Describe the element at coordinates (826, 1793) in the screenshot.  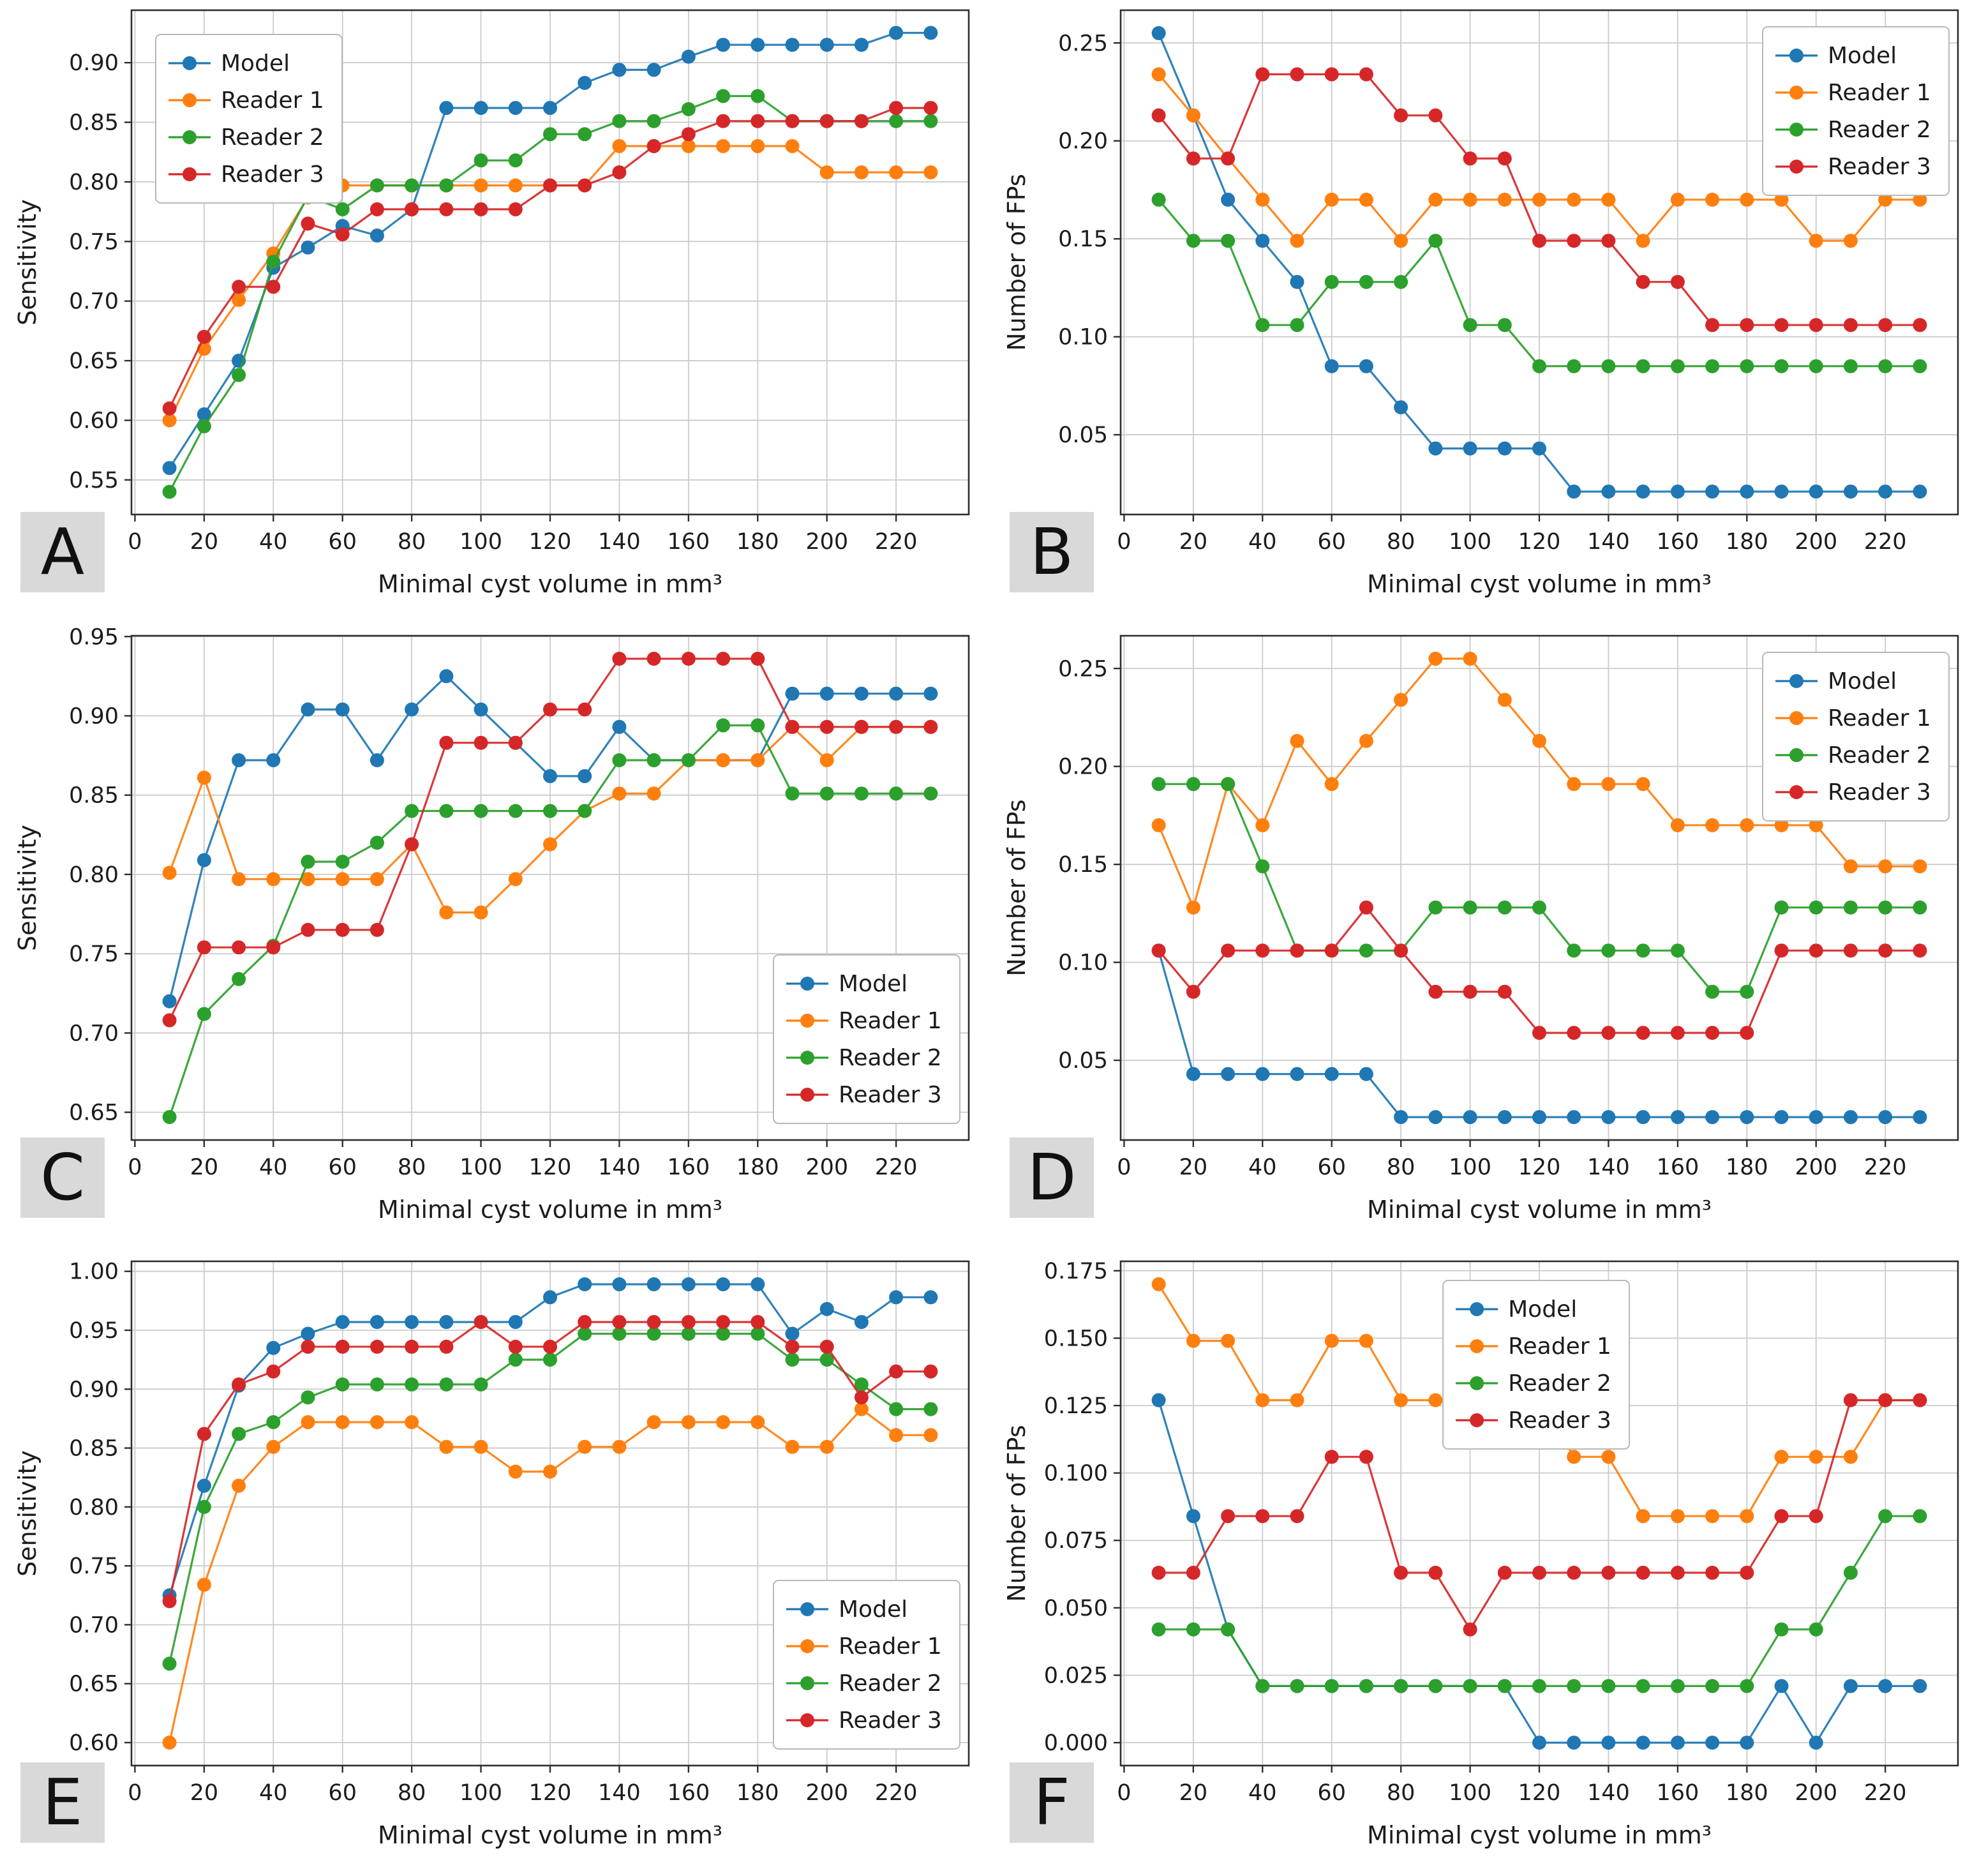
I see `x-tick-label: 200` at that location.